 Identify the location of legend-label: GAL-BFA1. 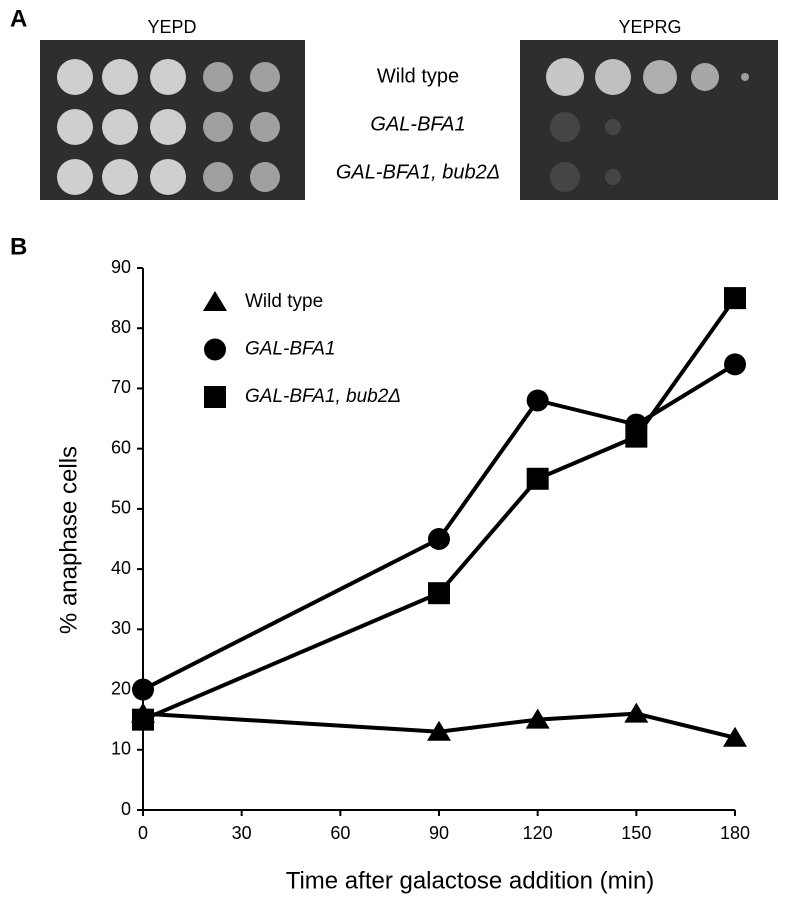
(290, 349).